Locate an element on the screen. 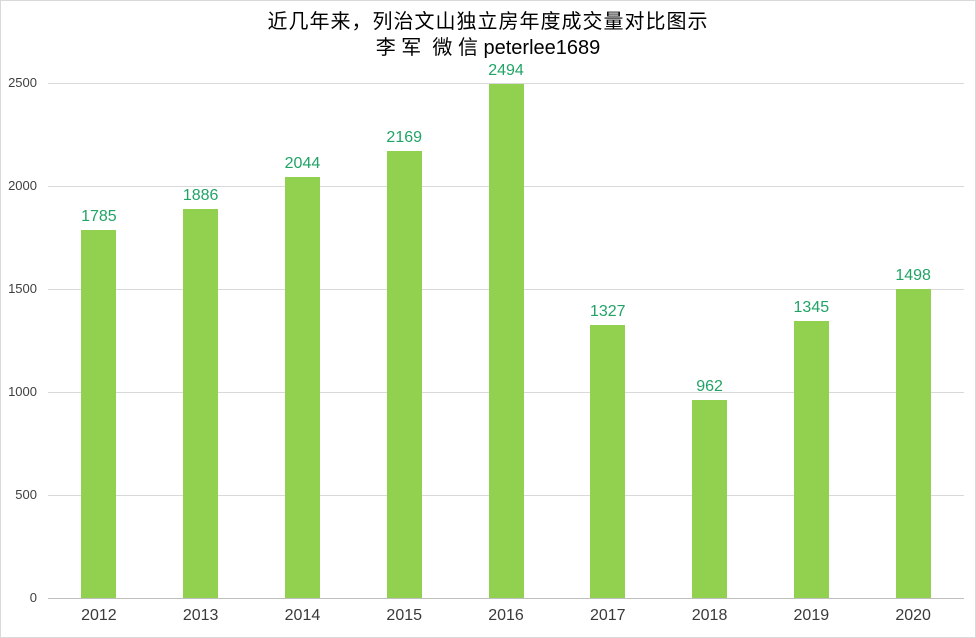 Image resolution: width=976 pixels, height=638 pixels. chart-subtitle: 李 军 微 信 peterlee1689 is located at coordinates (488, 48).